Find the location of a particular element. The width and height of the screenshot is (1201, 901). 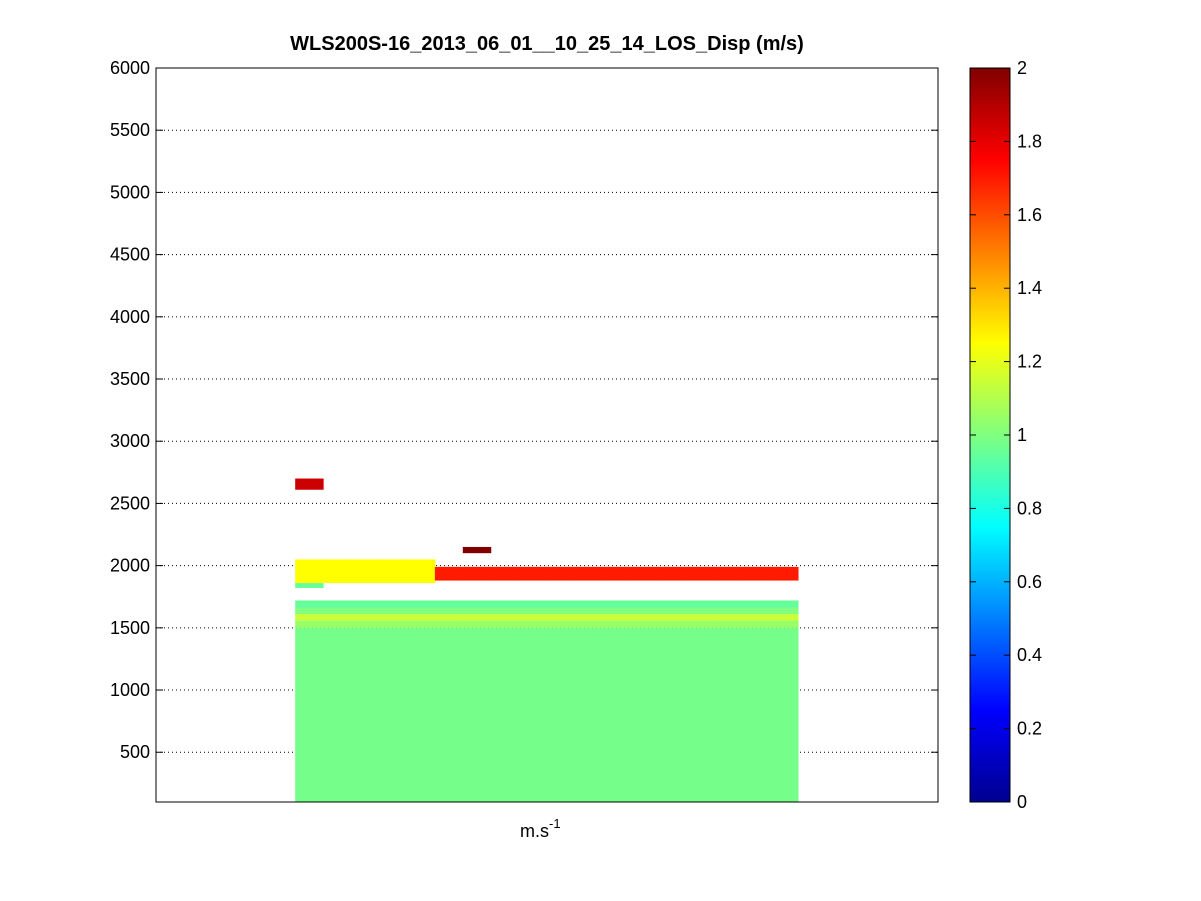

y-tick-label: 3500 is located at coordinates (130, 379).